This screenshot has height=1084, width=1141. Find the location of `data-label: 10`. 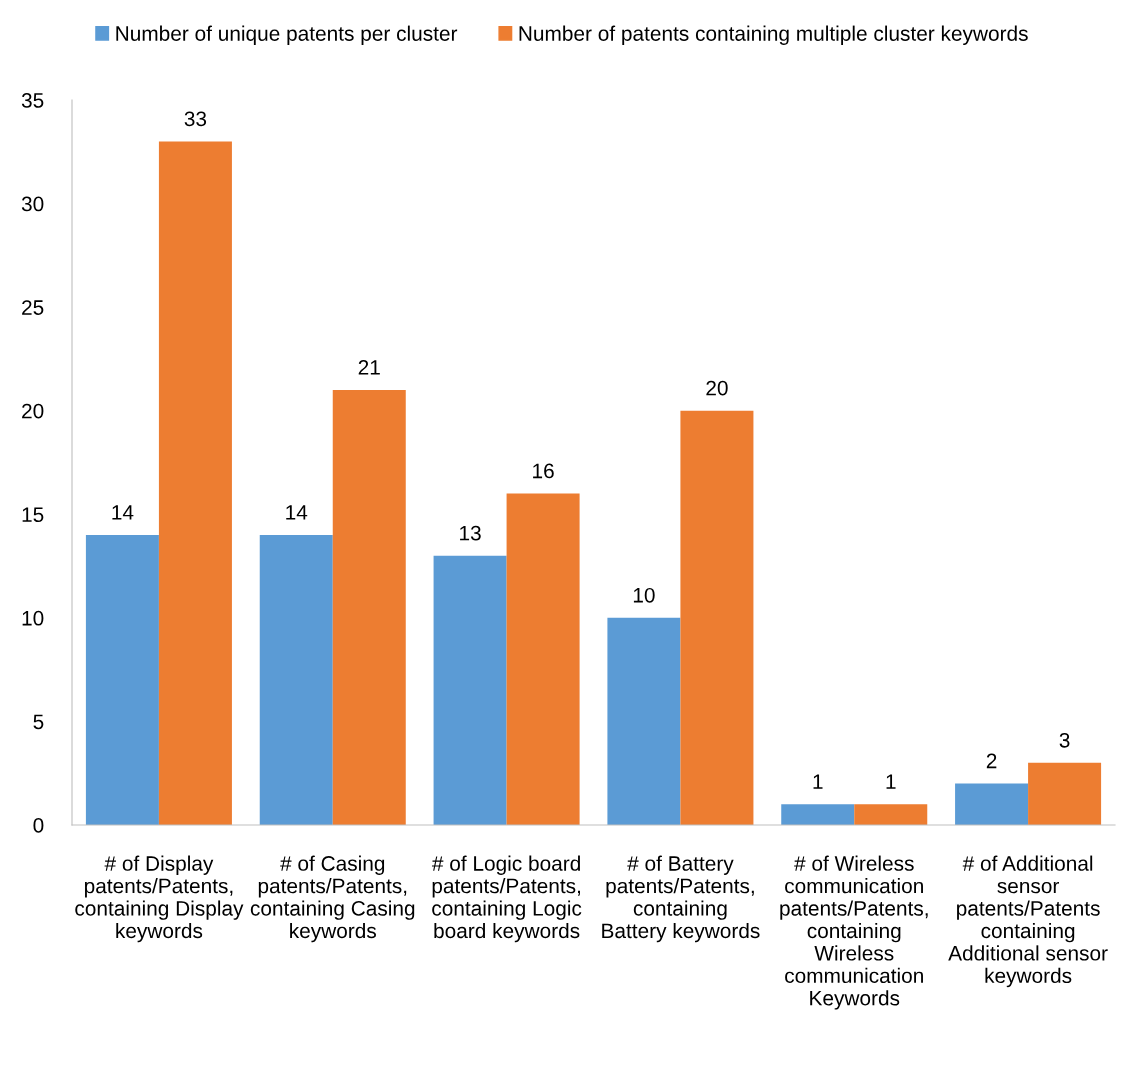

data-label: 10 is located at coordinates (644, 595).